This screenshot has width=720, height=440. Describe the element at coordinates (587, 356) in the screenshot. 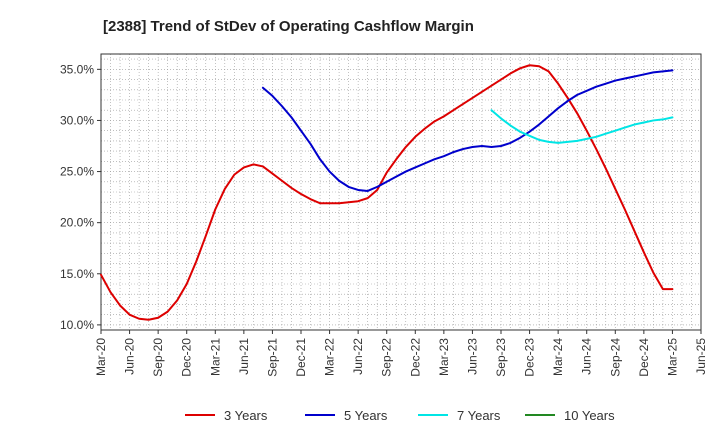

I see `x-tick-label: Jun-24` at that location.